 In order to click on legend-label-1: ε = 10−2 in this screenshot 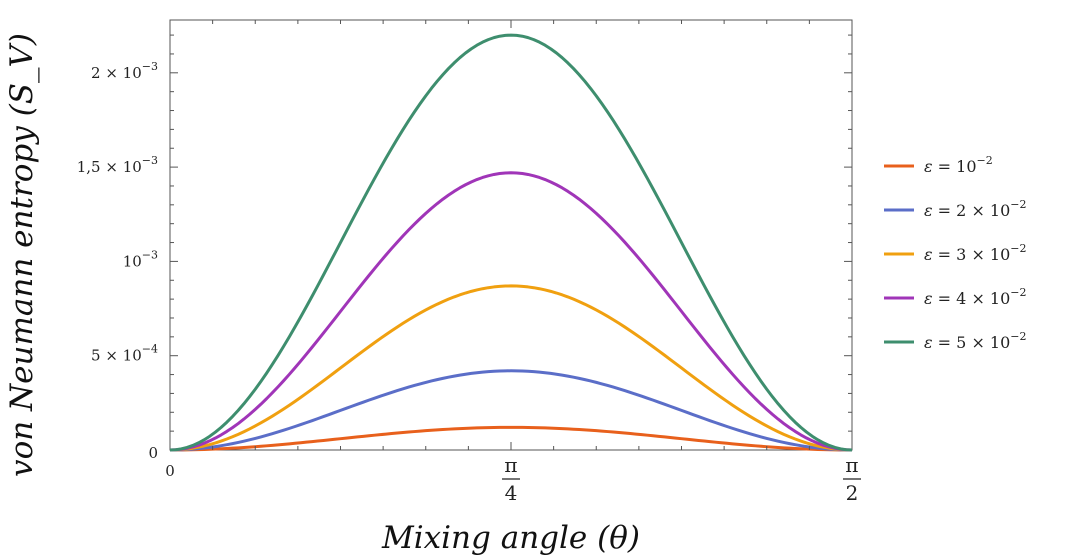, I will do `click(958, 165)`.